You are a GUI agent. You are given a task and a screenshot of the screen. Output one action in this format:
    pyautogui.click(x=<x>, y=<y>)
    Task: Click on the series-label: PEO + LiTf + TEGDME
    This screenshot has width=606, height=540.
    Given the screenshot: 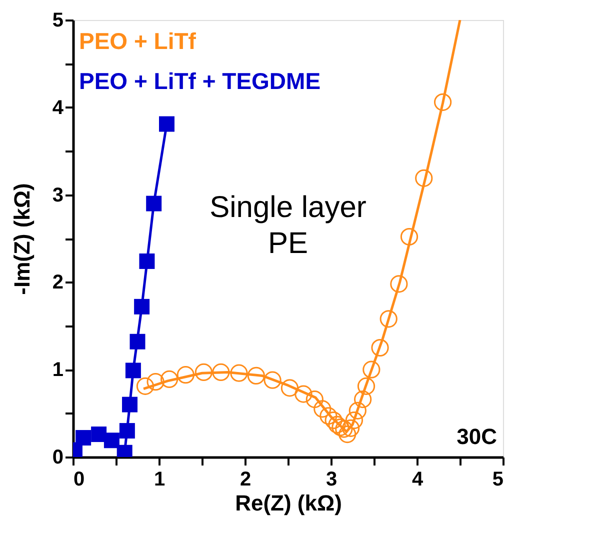 What is the action you would take?
    pyautogui.click(x=200, y=81)
    